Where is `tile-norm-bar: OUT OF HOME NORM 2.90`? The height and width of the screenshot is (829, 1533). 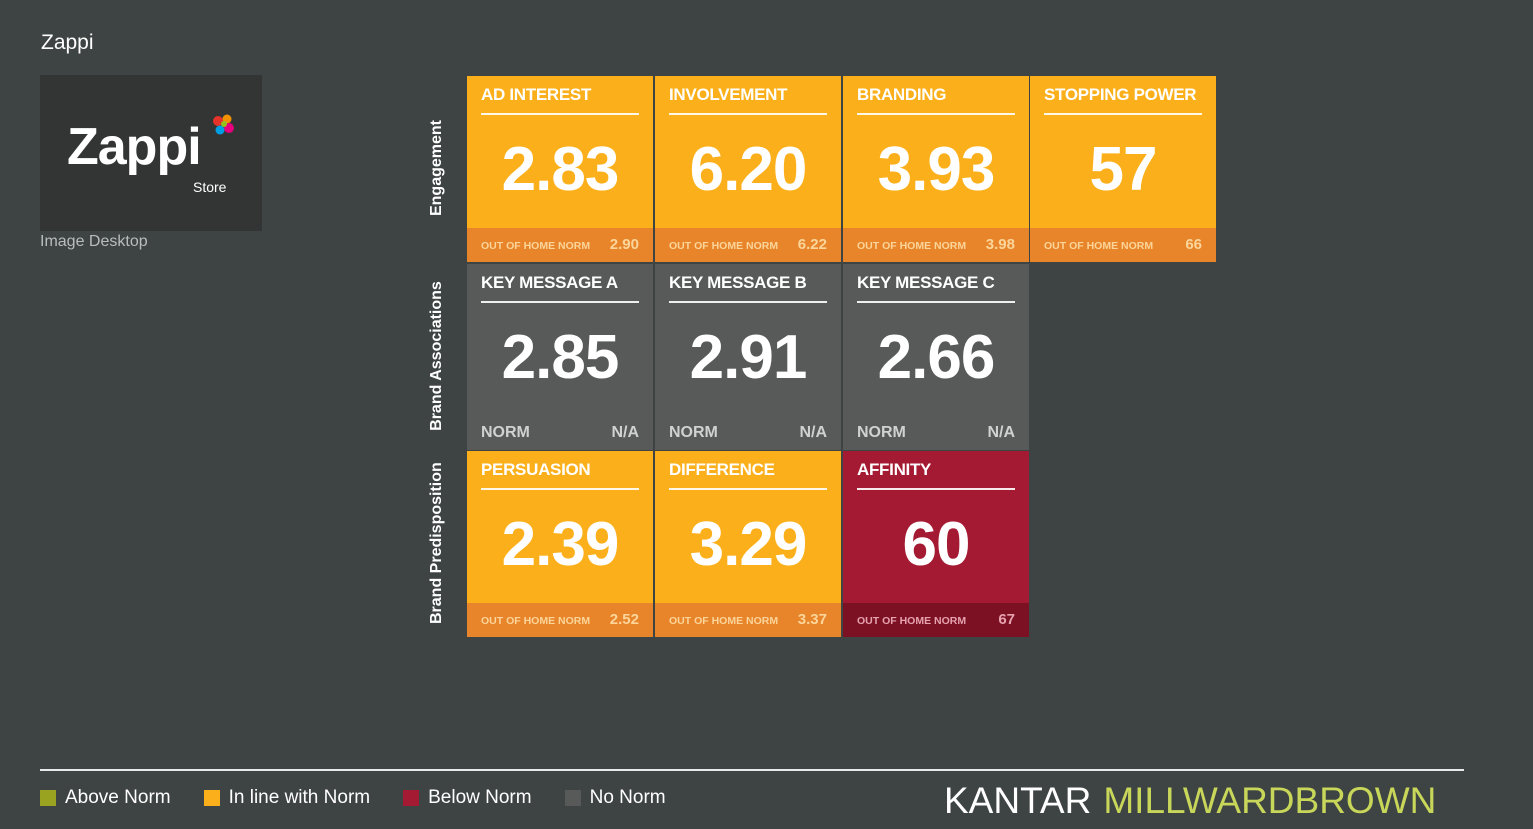 tile-norm-bar: OUT OF HOME NORM 2.90 is located at coordinates (560, 245).